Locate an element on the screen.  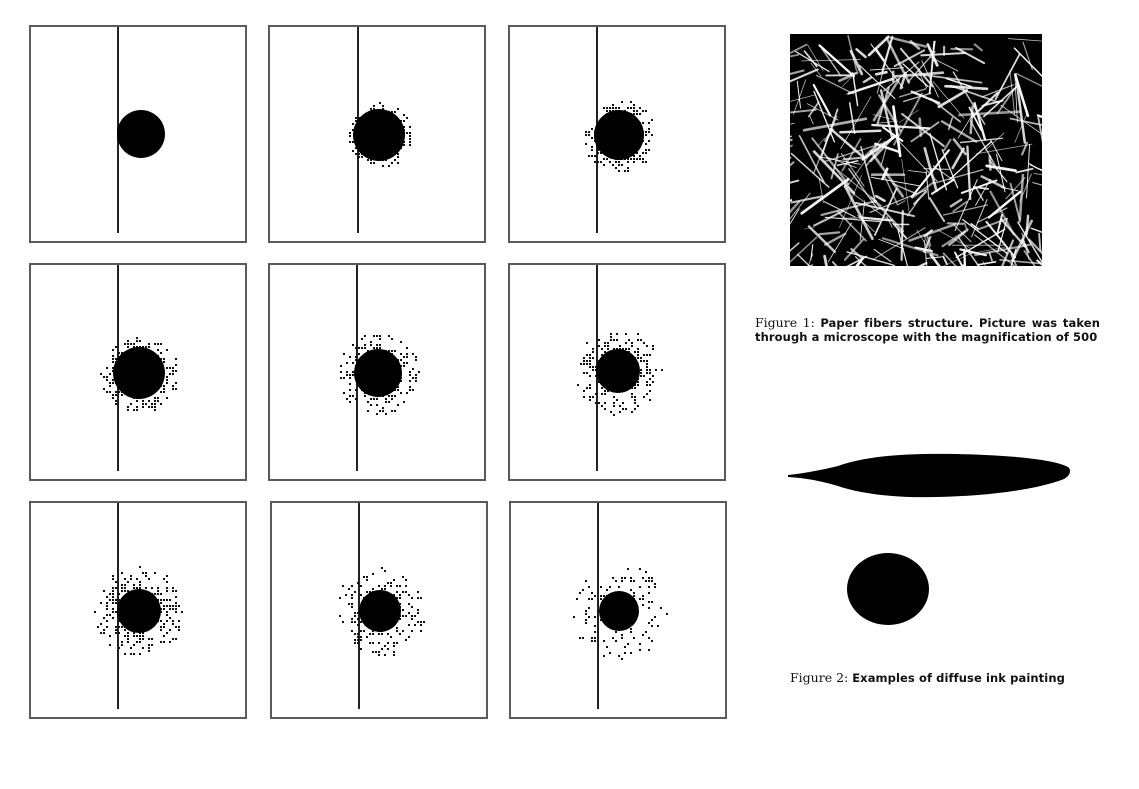
ink-blot is located at coordinates (888, 589).